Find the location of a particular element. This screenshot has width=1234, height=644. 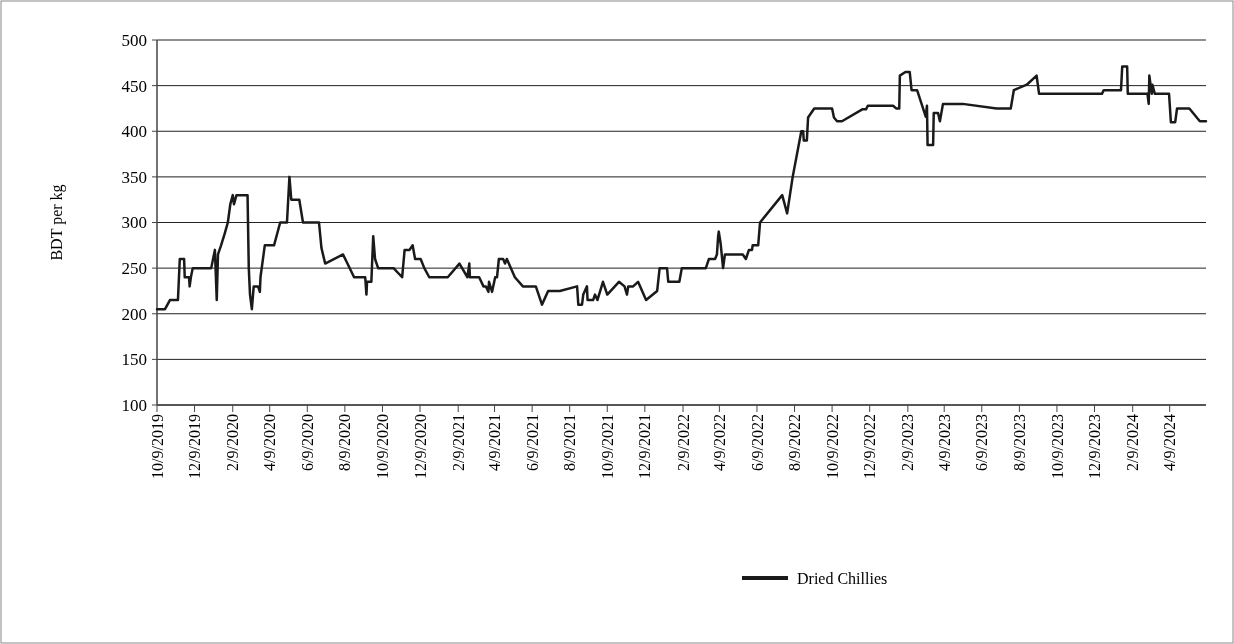

x-tick-label: 4/9/2020 is located at coordinates (270, 442).